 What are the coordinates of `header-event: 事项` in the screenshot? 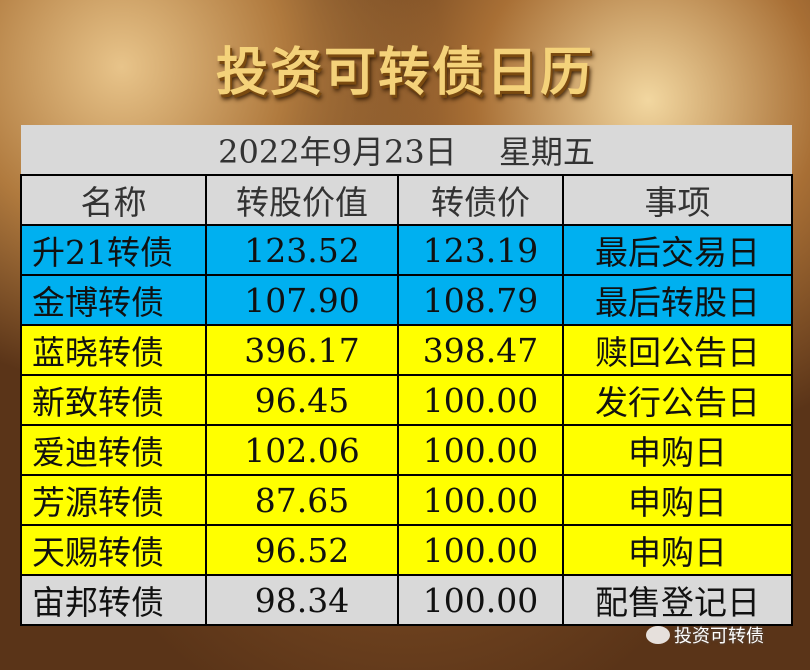 It's located at (677, 200).